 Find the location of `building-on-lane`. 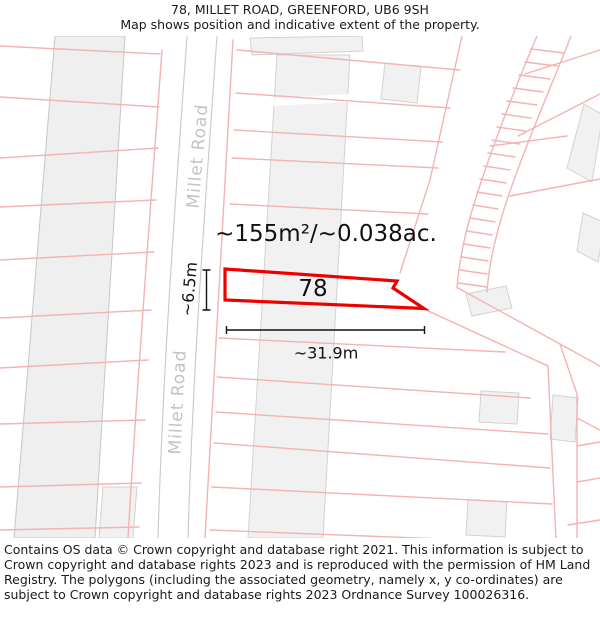

building-on-lane is located at coordinates (489, 301).